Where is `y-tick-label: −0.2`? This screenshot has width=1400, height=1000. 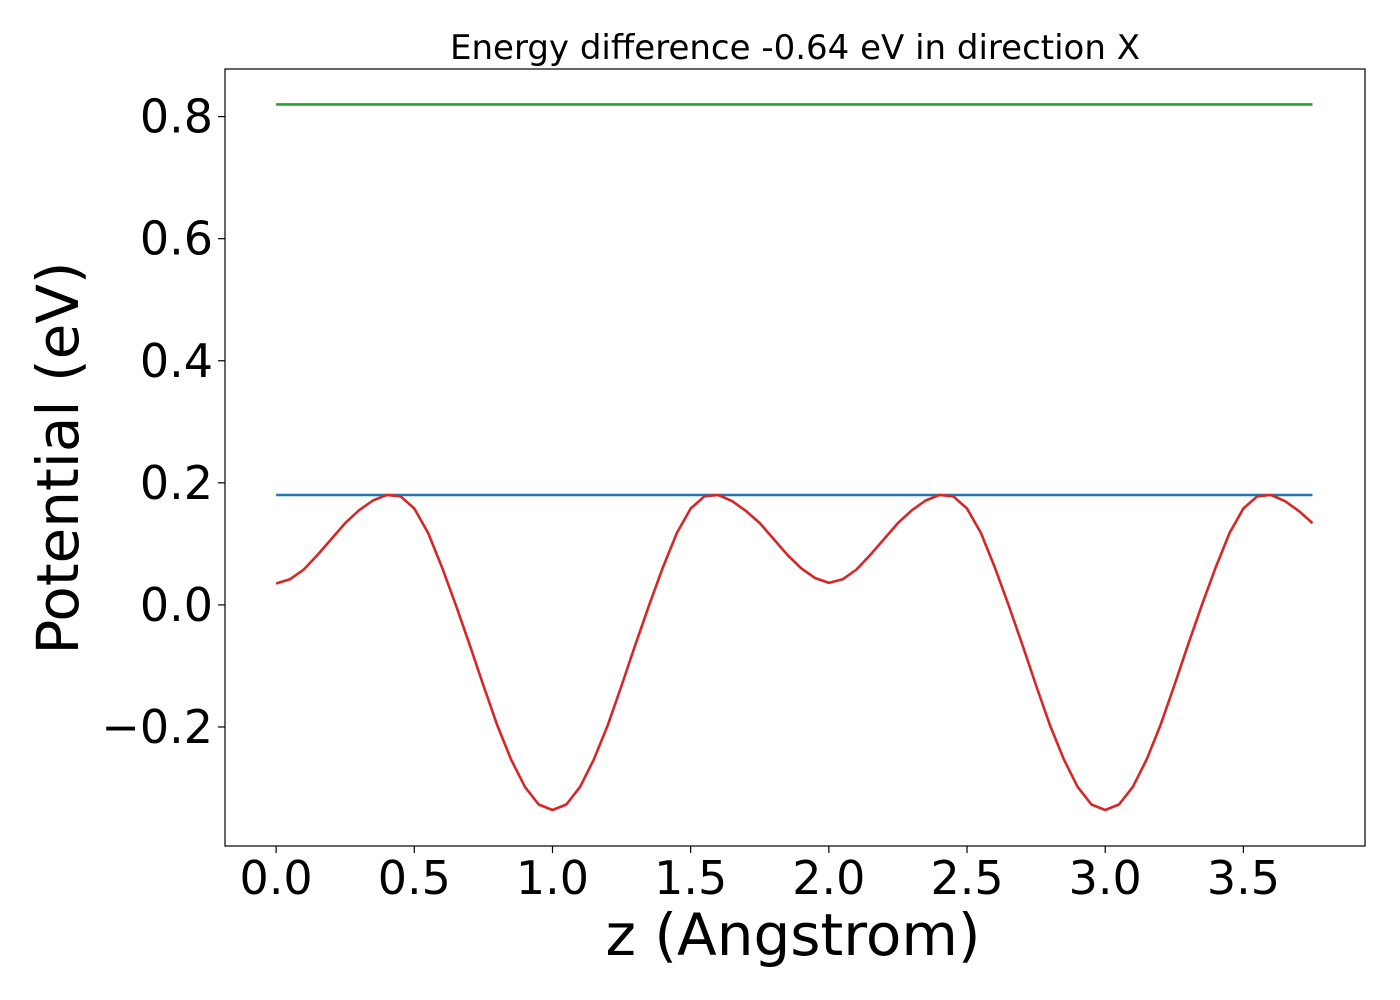
y-tick-label: −0.2 is located at coordinates (157, 727).